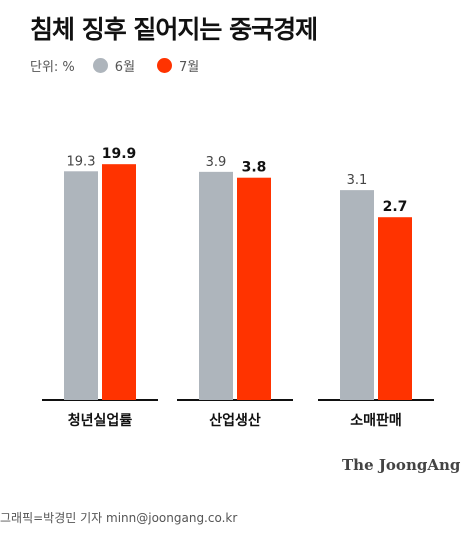  Describe the element at coordinates (216, 162) in the screenshot. I see `value-label-1-0: 3.9` at that location.